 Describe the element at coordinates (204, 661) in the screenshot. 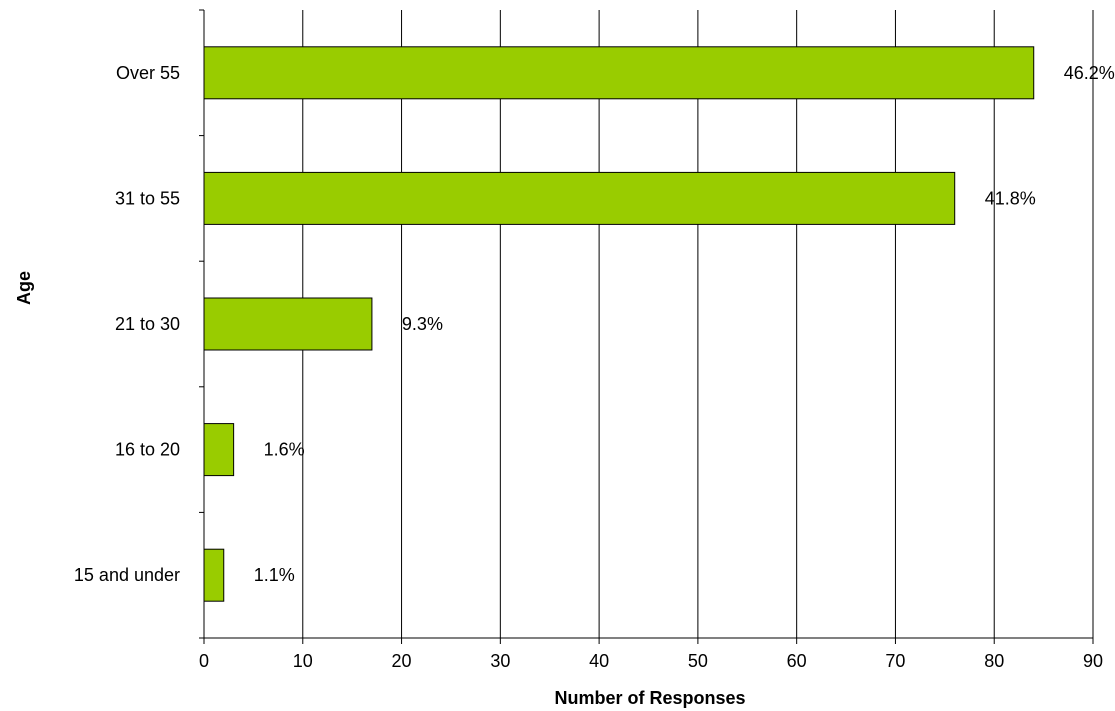

I see `x-tick-label: 0` at that location.